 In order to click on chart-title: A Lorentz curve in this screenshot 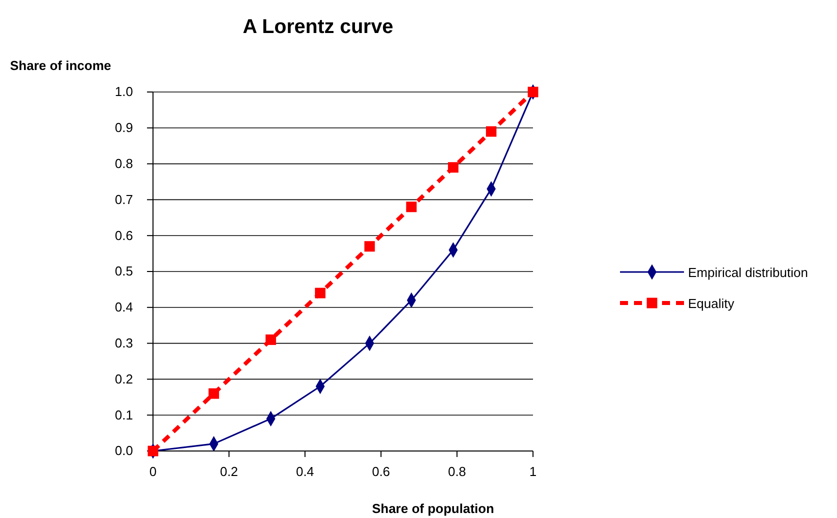, I will do `click(318, 27)`.